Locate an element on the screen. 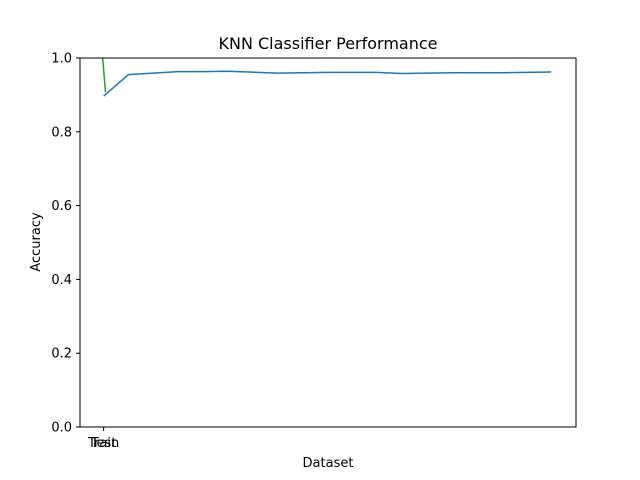  y-tick-label: 0.8 is located at coordinates (61, 132).